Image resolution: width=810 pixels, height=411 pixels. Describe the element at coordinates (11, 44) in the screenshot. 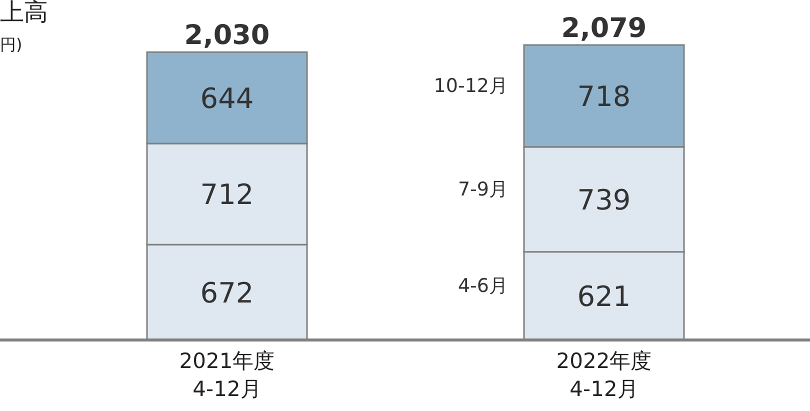

I see `chart-subtitle: 円)` at that location.